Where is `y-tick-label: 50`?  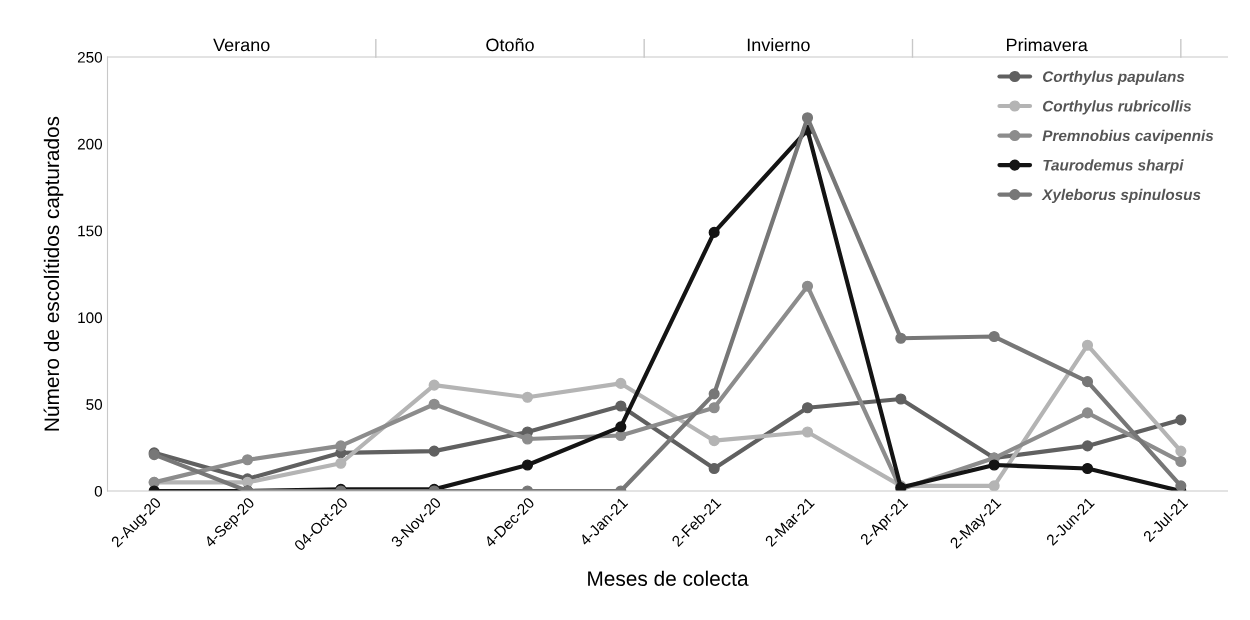
y-tick-label: 50 is located at coordinates (94, 404).